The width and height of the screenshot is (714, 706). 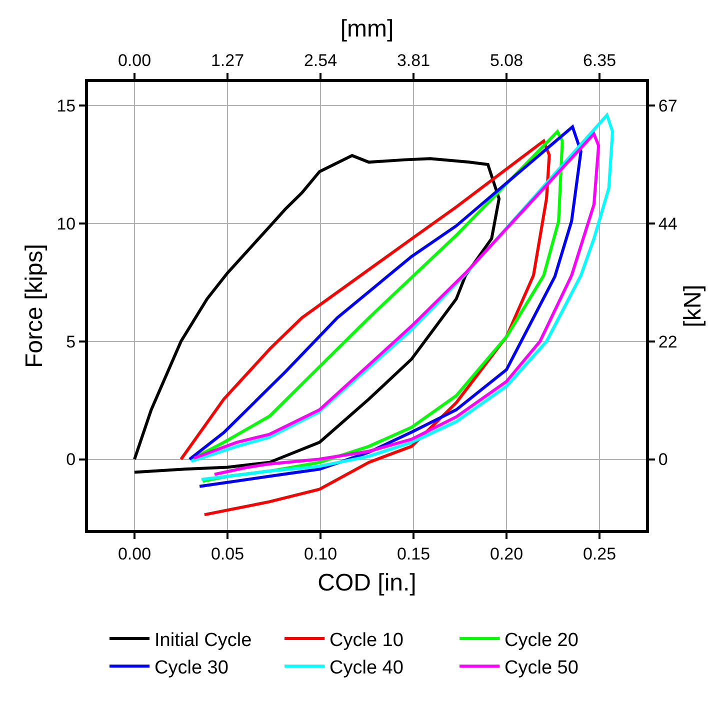 What do you see at coordinates (599, 60) in the screenshot?
I see `x2-tick-label: 6.35` at bounding box center [599, 60].